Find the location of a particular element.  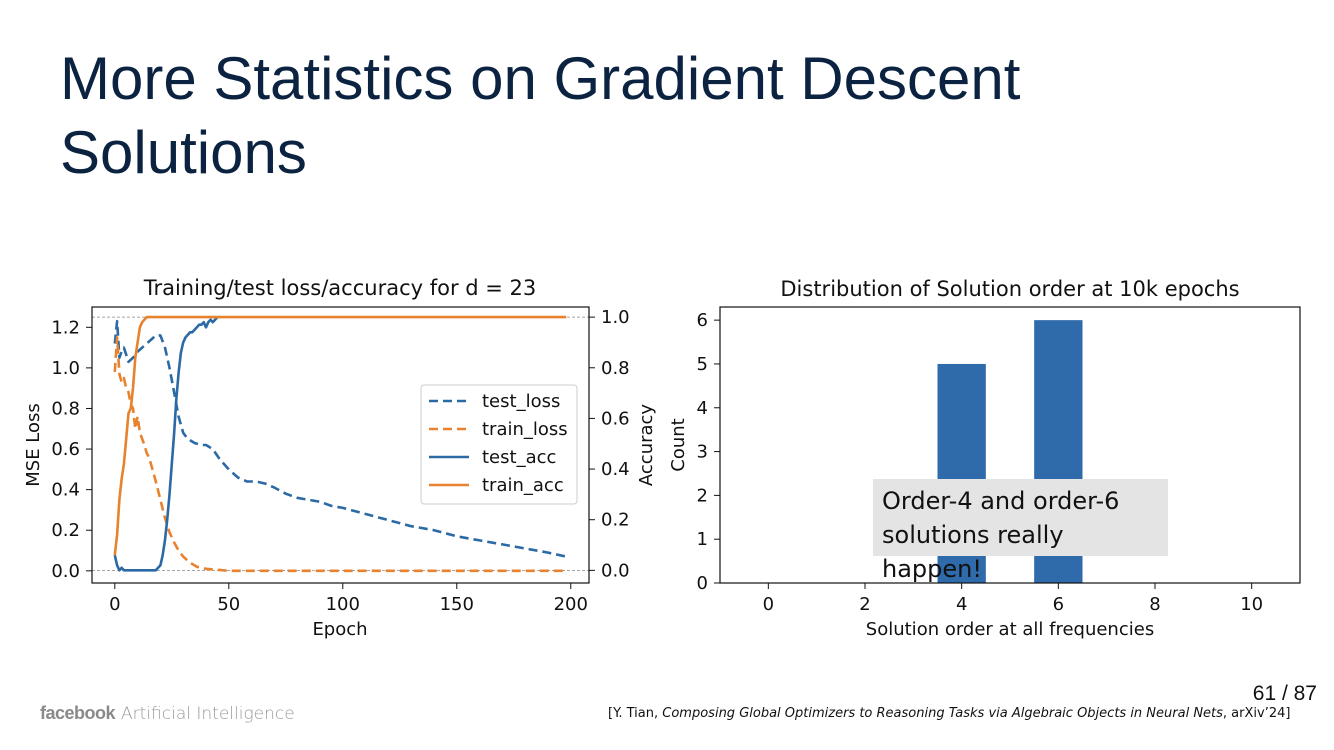

legend-label-train_loss: train_loss is located at coordinates (525, 429).